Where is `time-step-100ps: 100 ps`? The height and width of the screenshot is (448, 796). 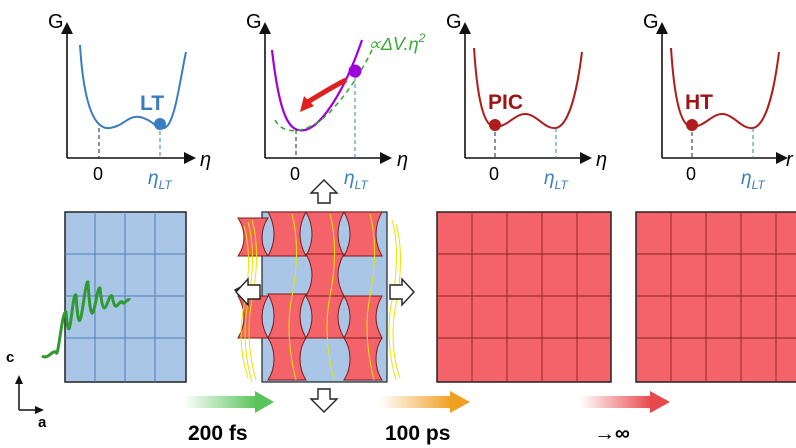
time-step-100ps: 100 ps is located at coordinates (425, 418).